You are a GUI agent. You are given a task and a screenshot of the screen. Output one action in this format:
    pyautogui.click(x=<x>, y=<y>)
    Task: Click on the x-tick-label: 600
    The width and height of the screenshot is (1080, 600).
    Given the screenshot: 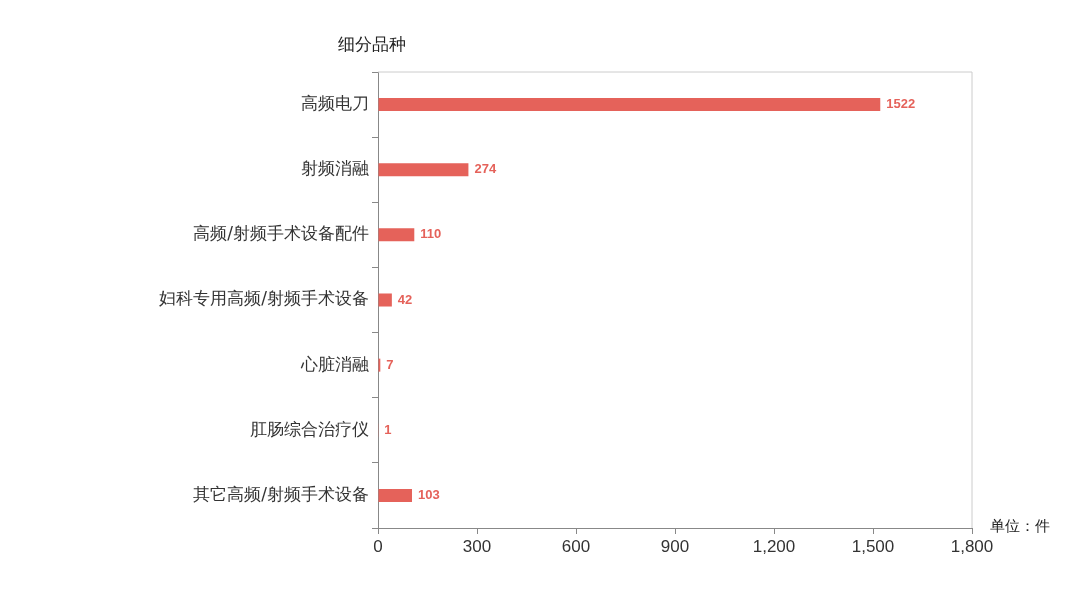 What is the action you would take?
    pyautogui.click(x=576, y=546)
    